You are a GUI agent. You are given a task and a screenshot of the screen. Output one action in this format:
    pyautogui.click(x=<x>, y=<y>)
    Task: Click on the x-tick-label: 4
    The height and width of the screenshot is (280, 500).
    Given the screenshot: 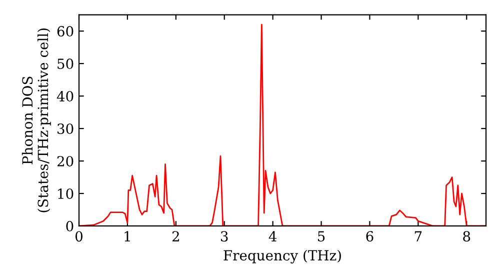 What is the action you would take?
    pyautogui.click(x=272, y=236)
    